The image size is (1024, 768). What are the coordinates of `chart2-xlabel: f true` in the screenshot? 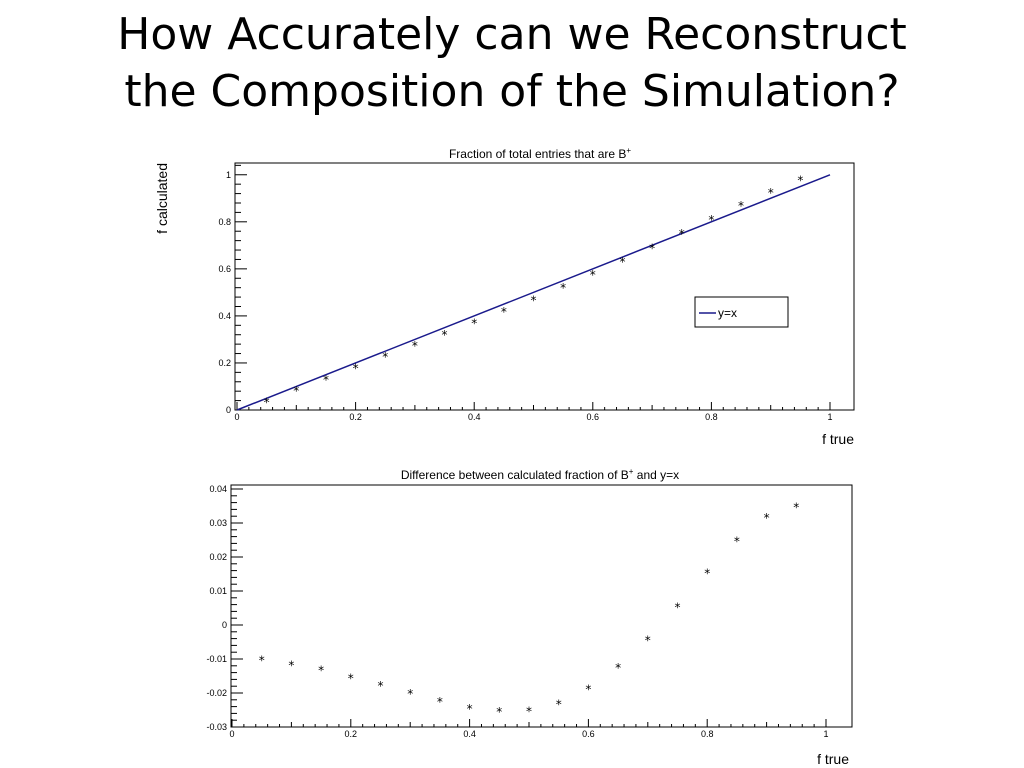 It's located at (833, 759).